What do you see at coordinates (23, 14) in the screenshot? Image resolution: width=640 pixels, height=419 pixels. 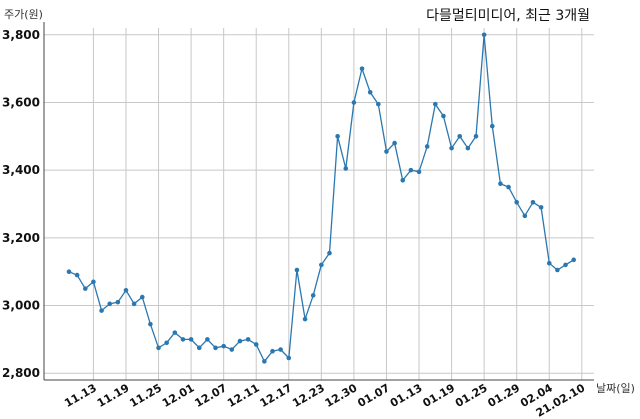 I see `y-axis-label: 주가(원)` at bounding box center [23, 14].